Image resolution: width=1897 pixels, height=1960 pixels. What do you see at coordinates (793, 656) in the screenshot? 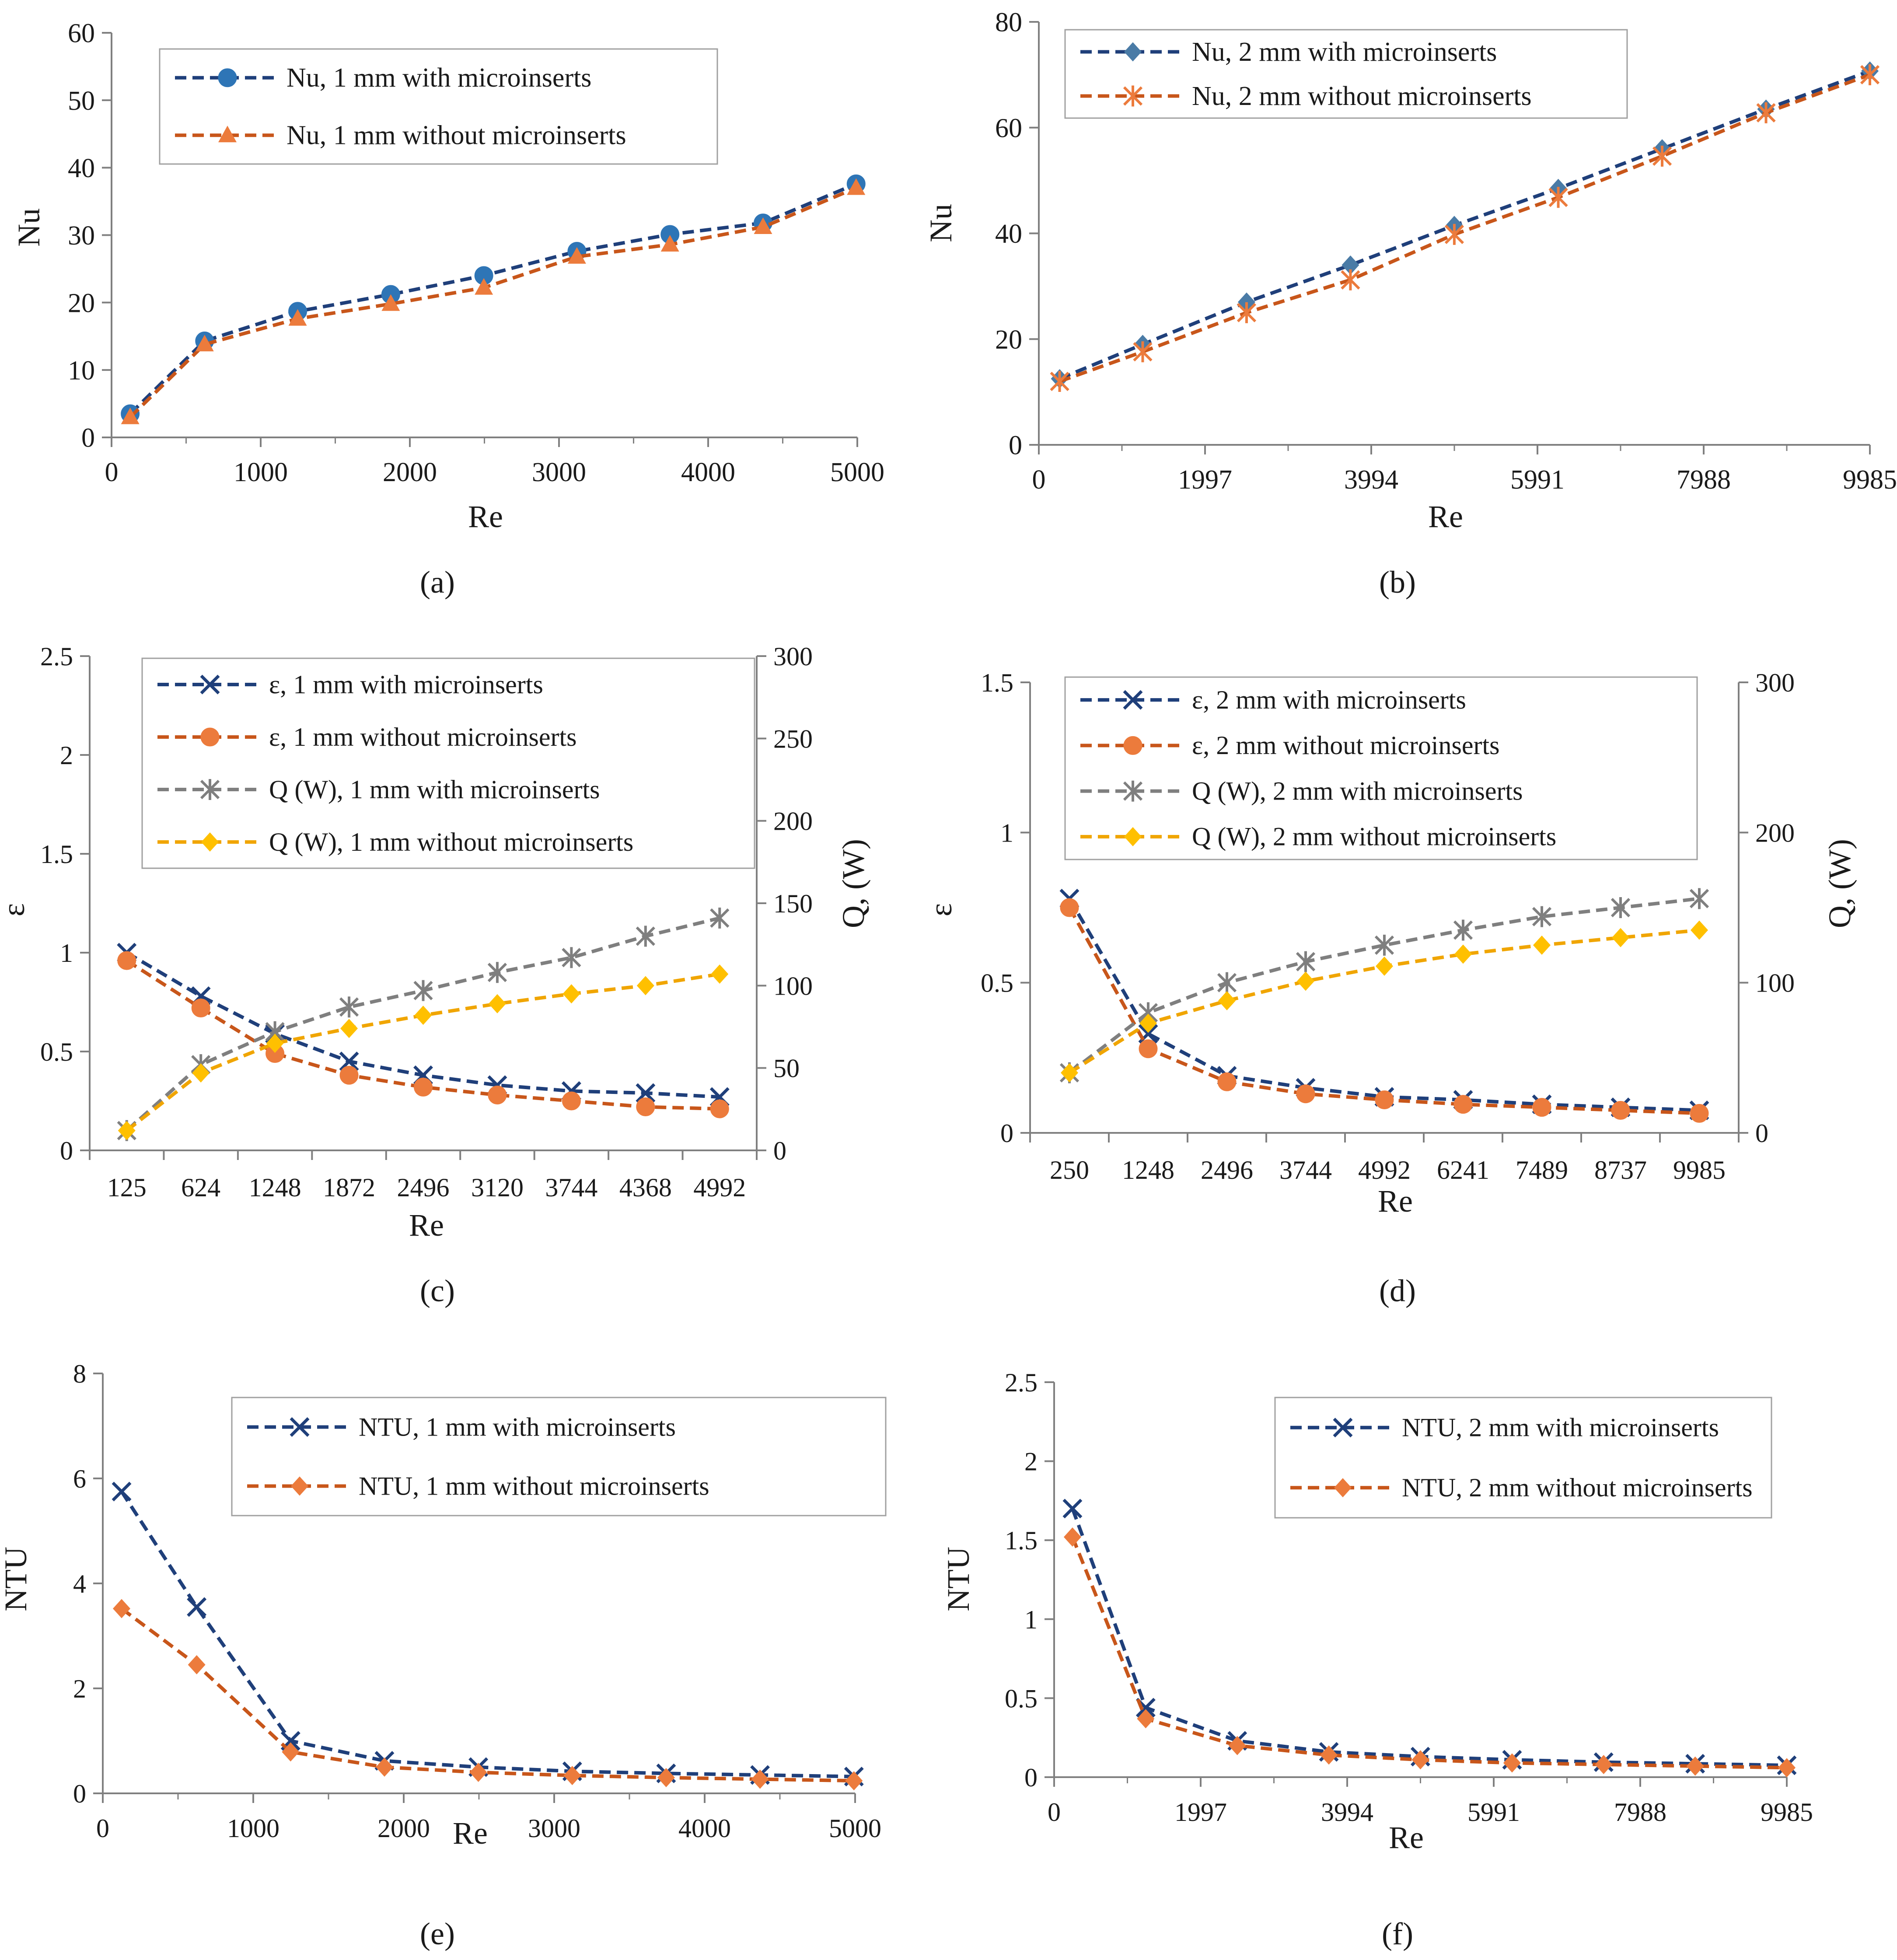
I see `y2-tick-label: 300` at bounding box center [793, 656].